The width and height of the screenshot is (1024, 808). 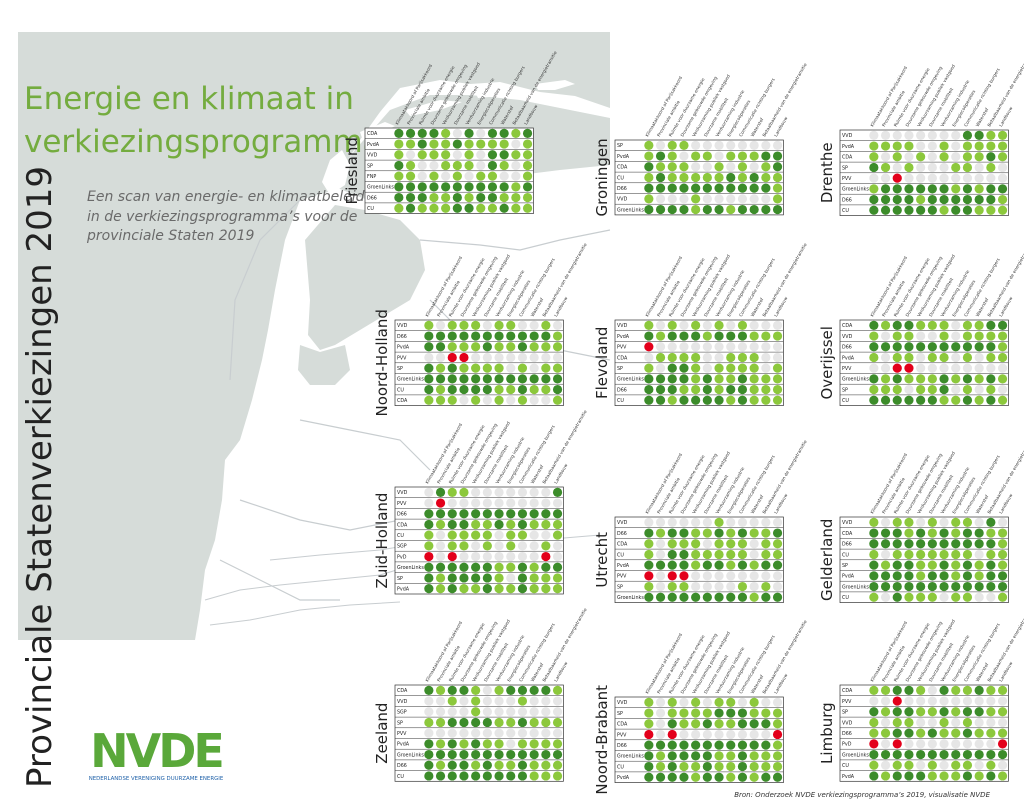 I want to click on column-header: Betaalbaarheid van de energietransitie, so click(x=534, y=88).